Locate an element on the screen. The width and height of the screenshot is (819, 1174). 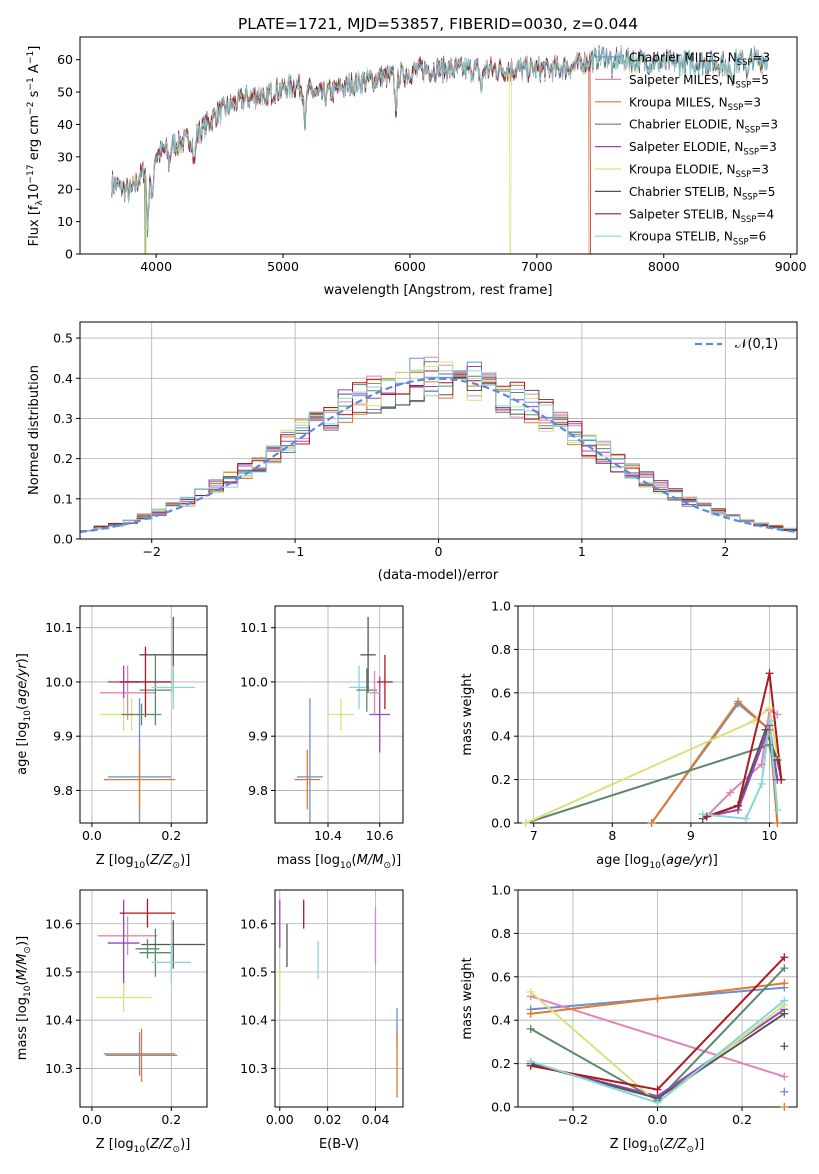
x-tick-label: −1 is located at coordinates (295, 551).